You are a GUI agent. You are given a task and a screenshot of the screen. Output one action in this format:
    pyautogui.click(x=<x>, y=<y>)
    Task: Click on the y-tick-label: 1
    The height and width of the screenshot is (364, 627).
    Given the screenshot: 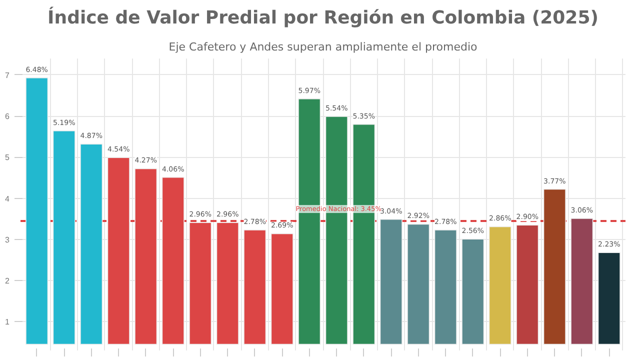 What is the action you would take?
    pyautogui.click(x=7, y=322)
    